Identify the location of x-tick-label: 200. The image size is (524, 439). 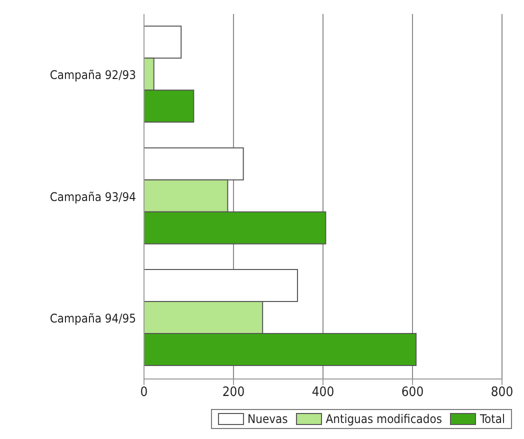
(233, 392).